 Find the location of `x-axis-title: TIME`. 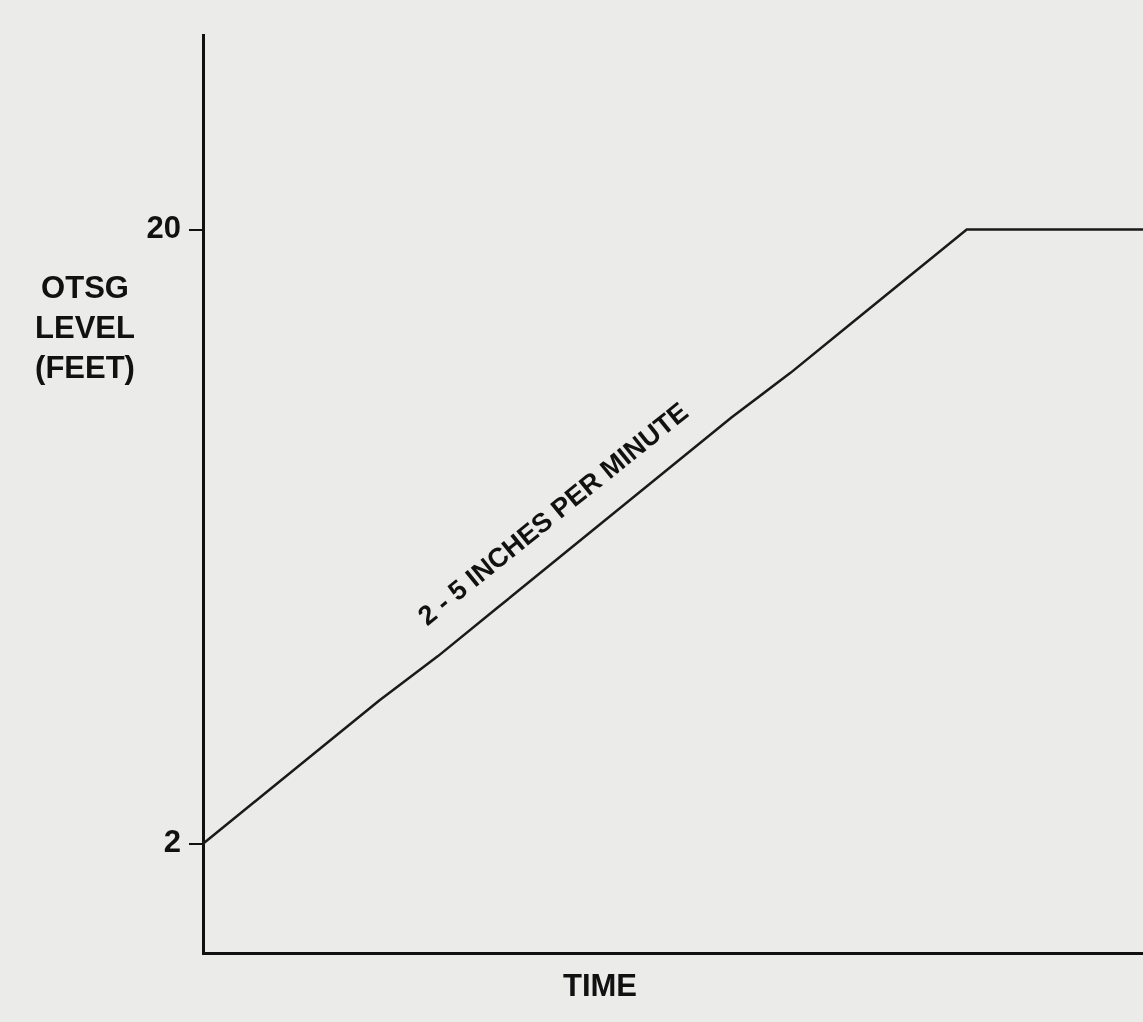

x-axis-title: TIME is located at coordinates (600, 986).